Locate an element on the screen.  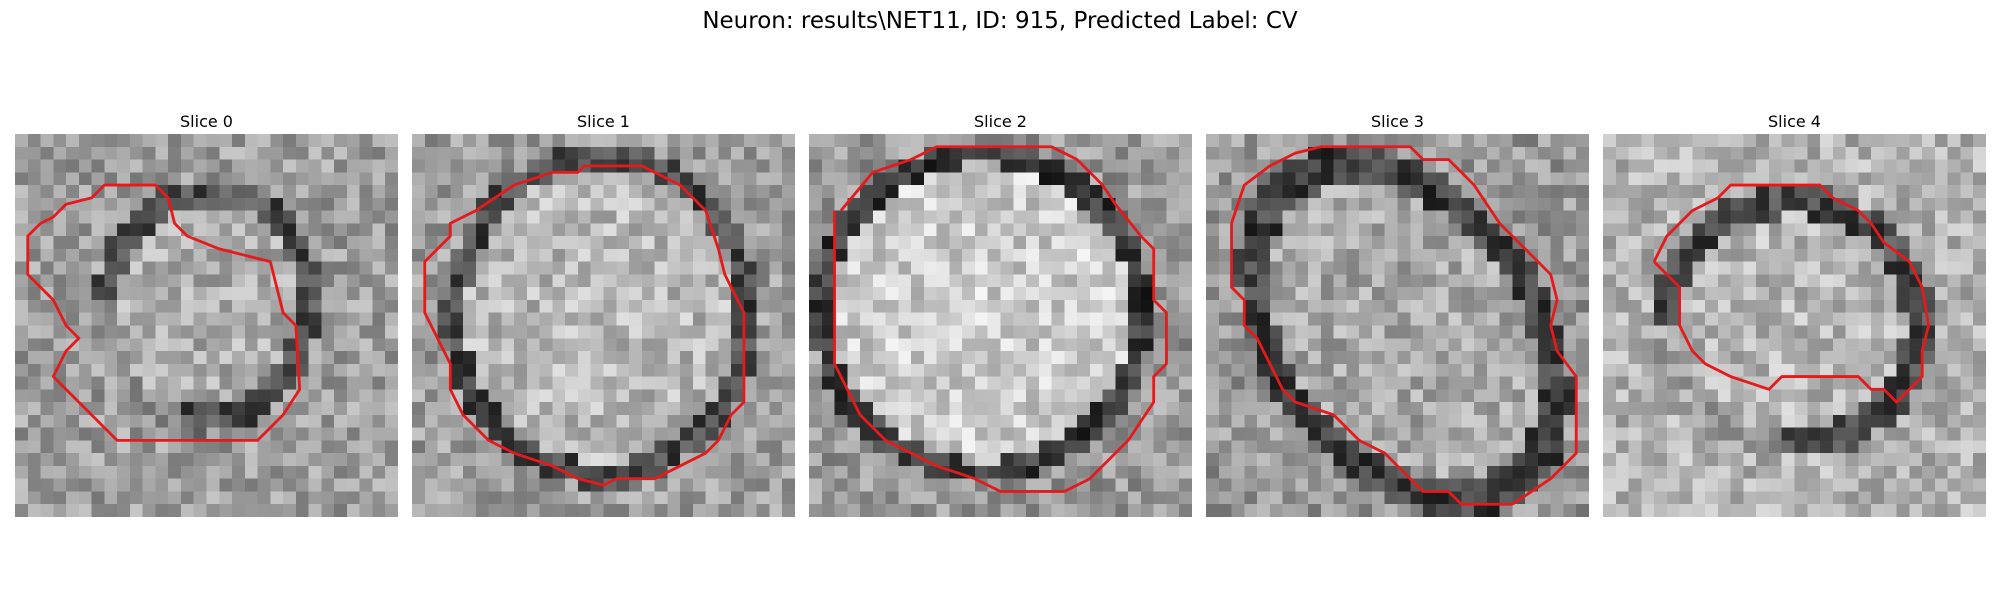
slice-1-image is located at coordinates (603, 325).